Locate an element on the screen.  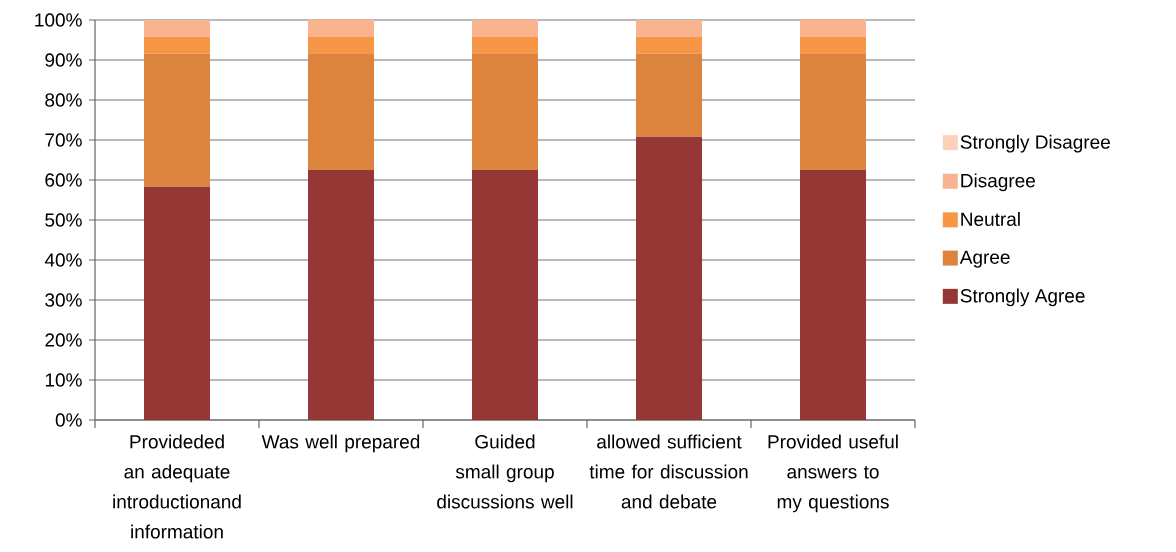
y-tick-label: 100% is located at coordinates (58, 20).